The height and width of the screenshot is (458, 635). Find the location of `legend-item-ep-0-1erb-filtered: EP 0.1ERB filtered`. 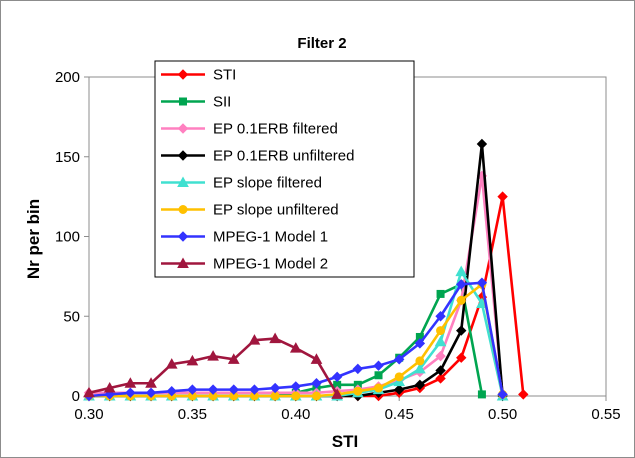

legend-item-ep-0-1erb-filtered: EP 0.1ERB filtered is located at coordinates (249, 129).